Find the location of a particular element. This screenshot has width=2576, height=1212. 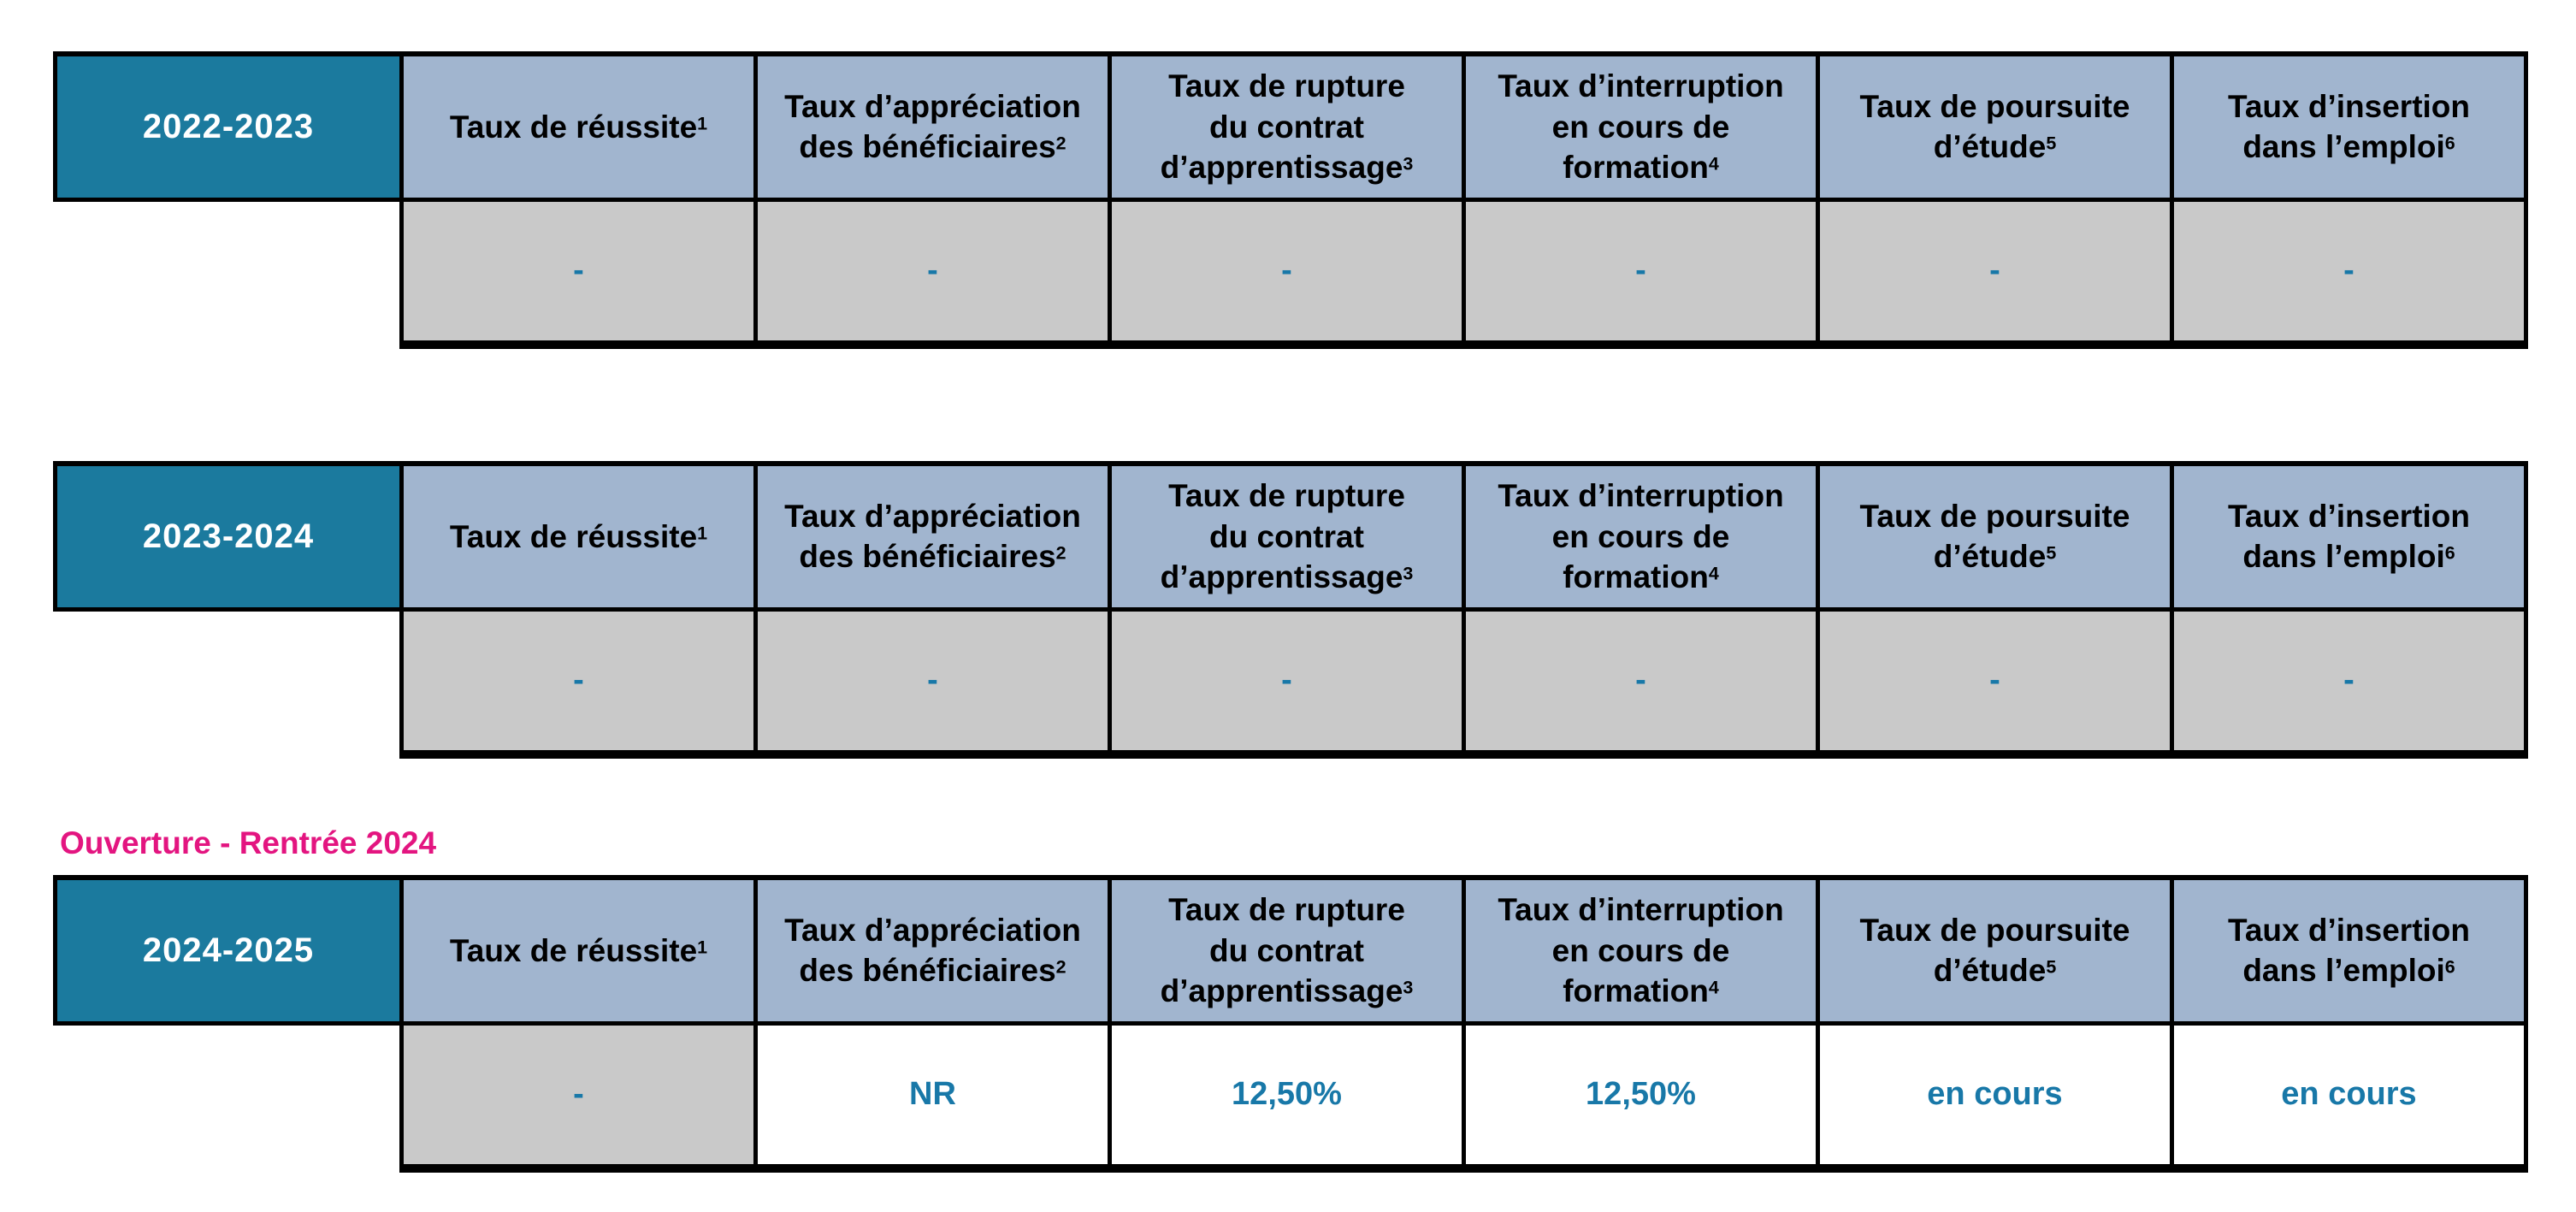

data-row: - NR 12,50% 12,50% en cours en cours is located at coordinates (1292, 1096).